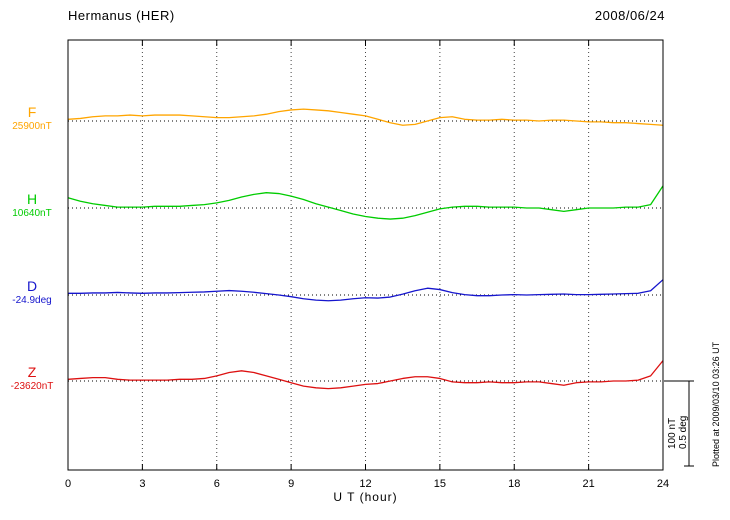 The image size is (730, 520). Describe the element at coordinates (514, 484) in the screenshot. I see `x-tick-label: 18` at that location.